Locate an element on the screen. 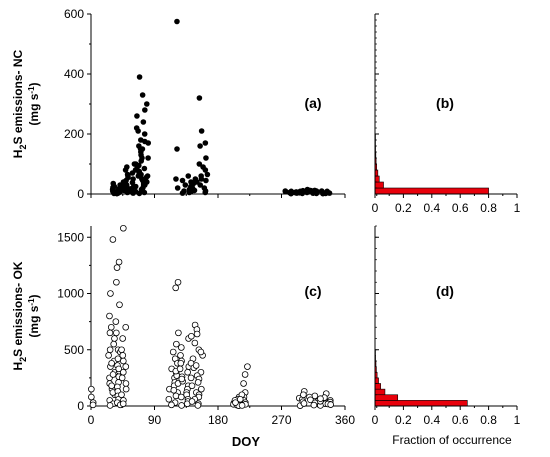 This screenshot has width=550, height=457. y-axis-title: H2S emissions- NC is located at coordinates (19, 103).